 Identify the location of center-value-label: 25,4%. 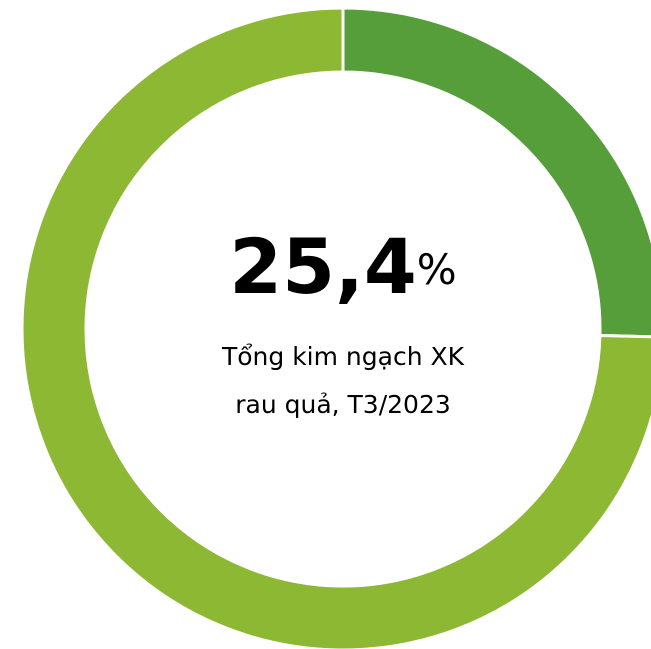
(342, 266).